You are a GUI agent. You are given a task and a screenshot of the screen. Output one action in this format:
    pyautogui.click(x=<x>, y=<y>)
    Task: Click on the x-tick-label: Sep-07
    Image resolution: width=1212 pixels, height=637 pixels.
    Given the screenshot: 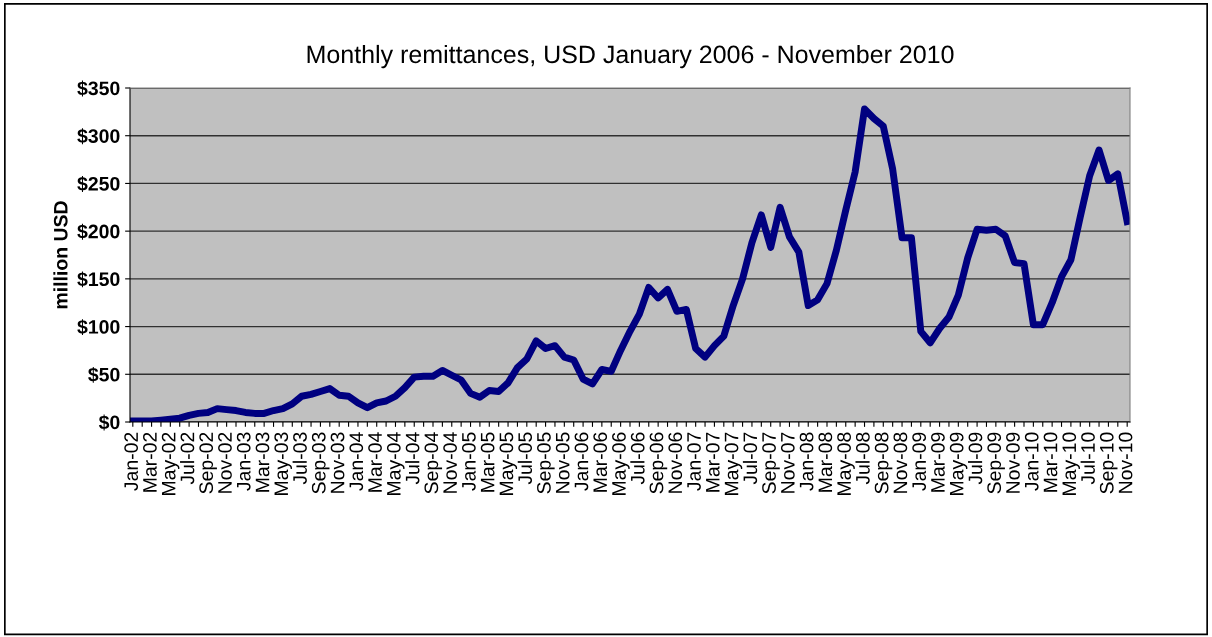 What is the action you would take?
    pyautogui.click(x=771, y=463)
    